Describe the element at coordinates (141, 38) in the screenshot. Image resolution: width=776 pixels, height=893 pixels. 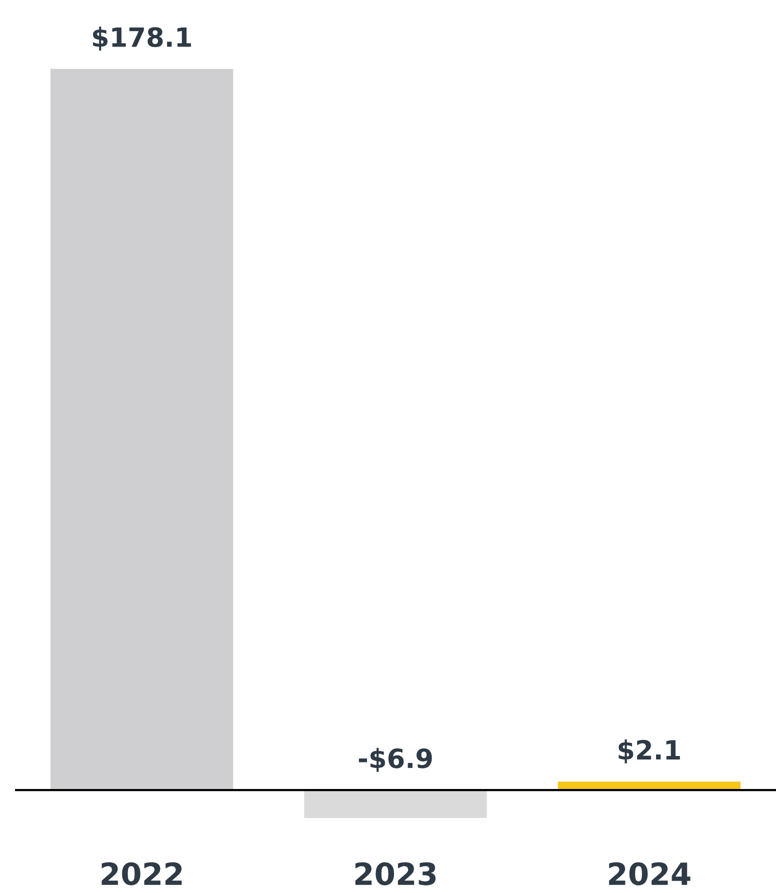
I see `data-label: $178.1` at that location.